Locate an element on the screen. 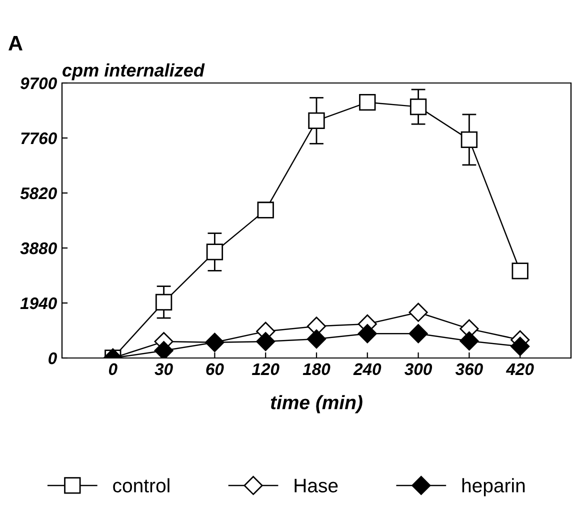  chart-title: A is located at coordinates (15, 43).